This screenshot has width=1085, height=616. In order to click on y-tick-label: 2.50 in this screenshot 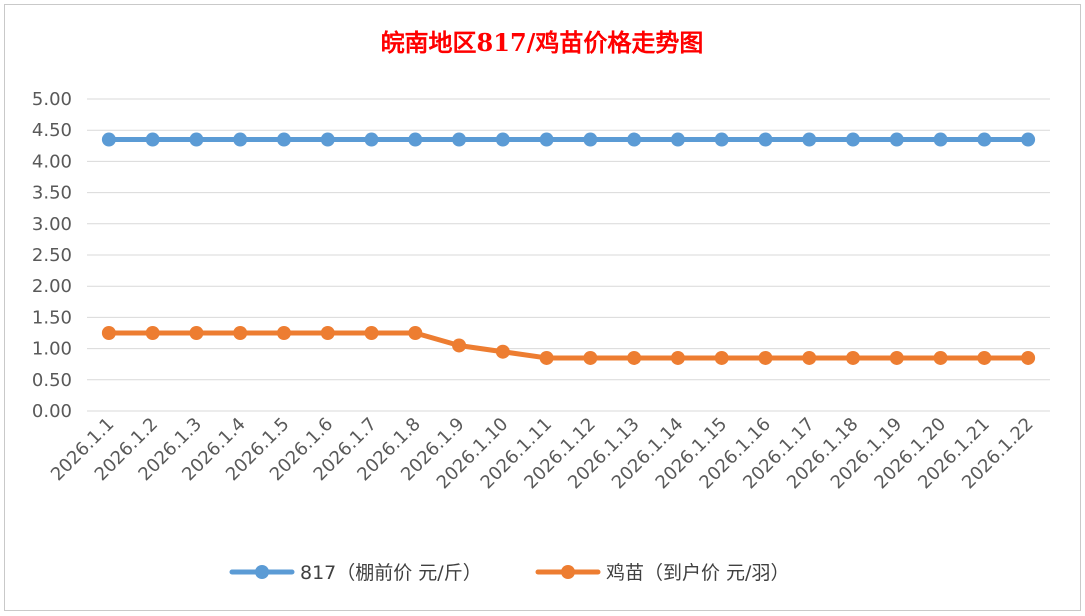, I will do `click(52, 255)`.